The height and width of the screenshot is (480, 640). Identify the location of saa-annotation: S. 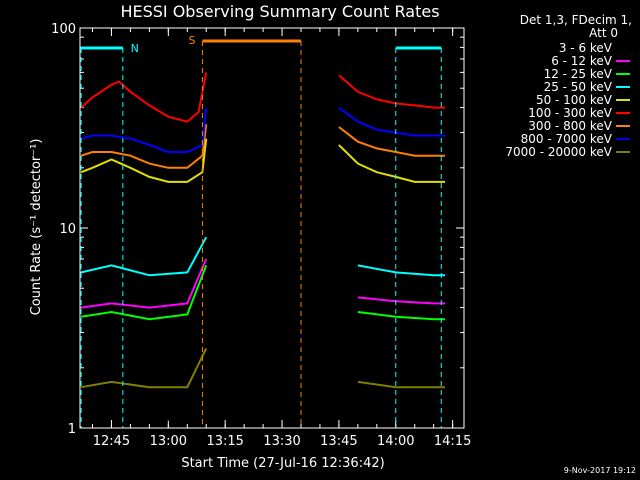
(191, 40).